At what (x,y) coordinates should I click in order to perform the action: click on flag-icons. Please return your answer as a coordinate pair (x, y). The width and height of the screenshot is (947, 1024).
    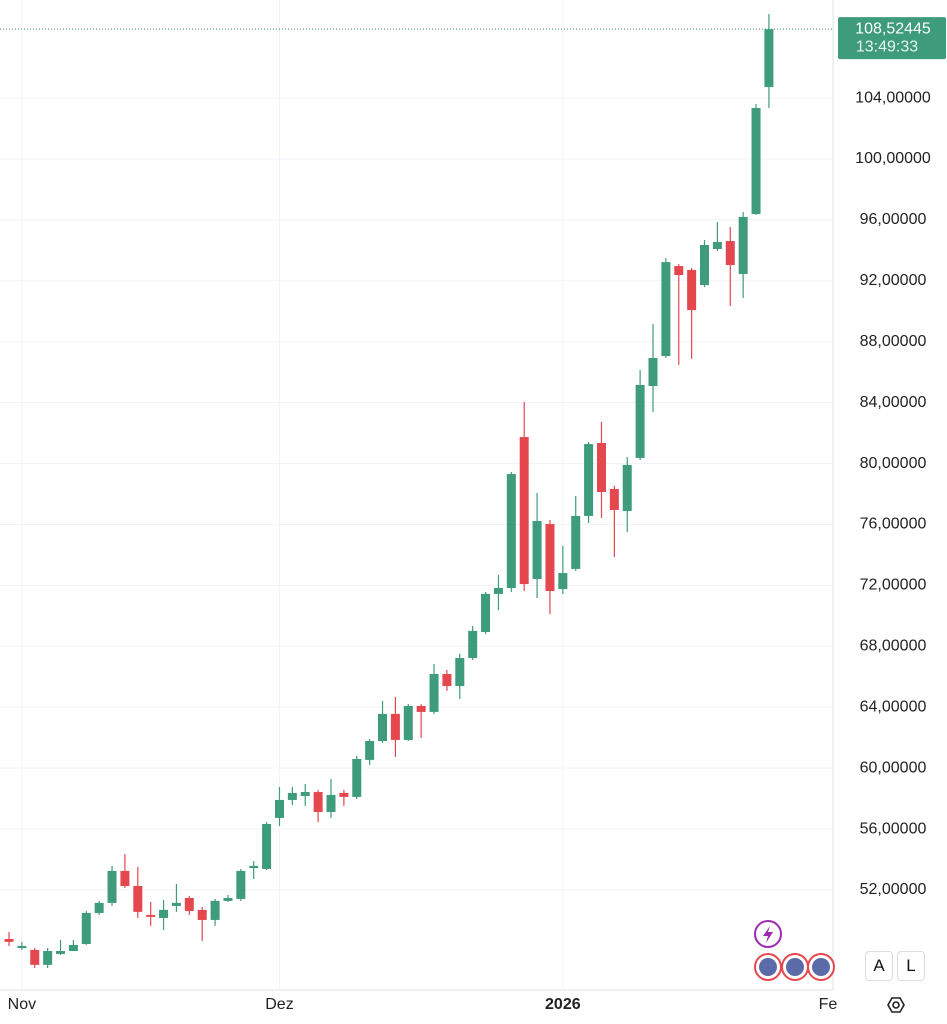
    Looking at the image, I should click on (794, 967).